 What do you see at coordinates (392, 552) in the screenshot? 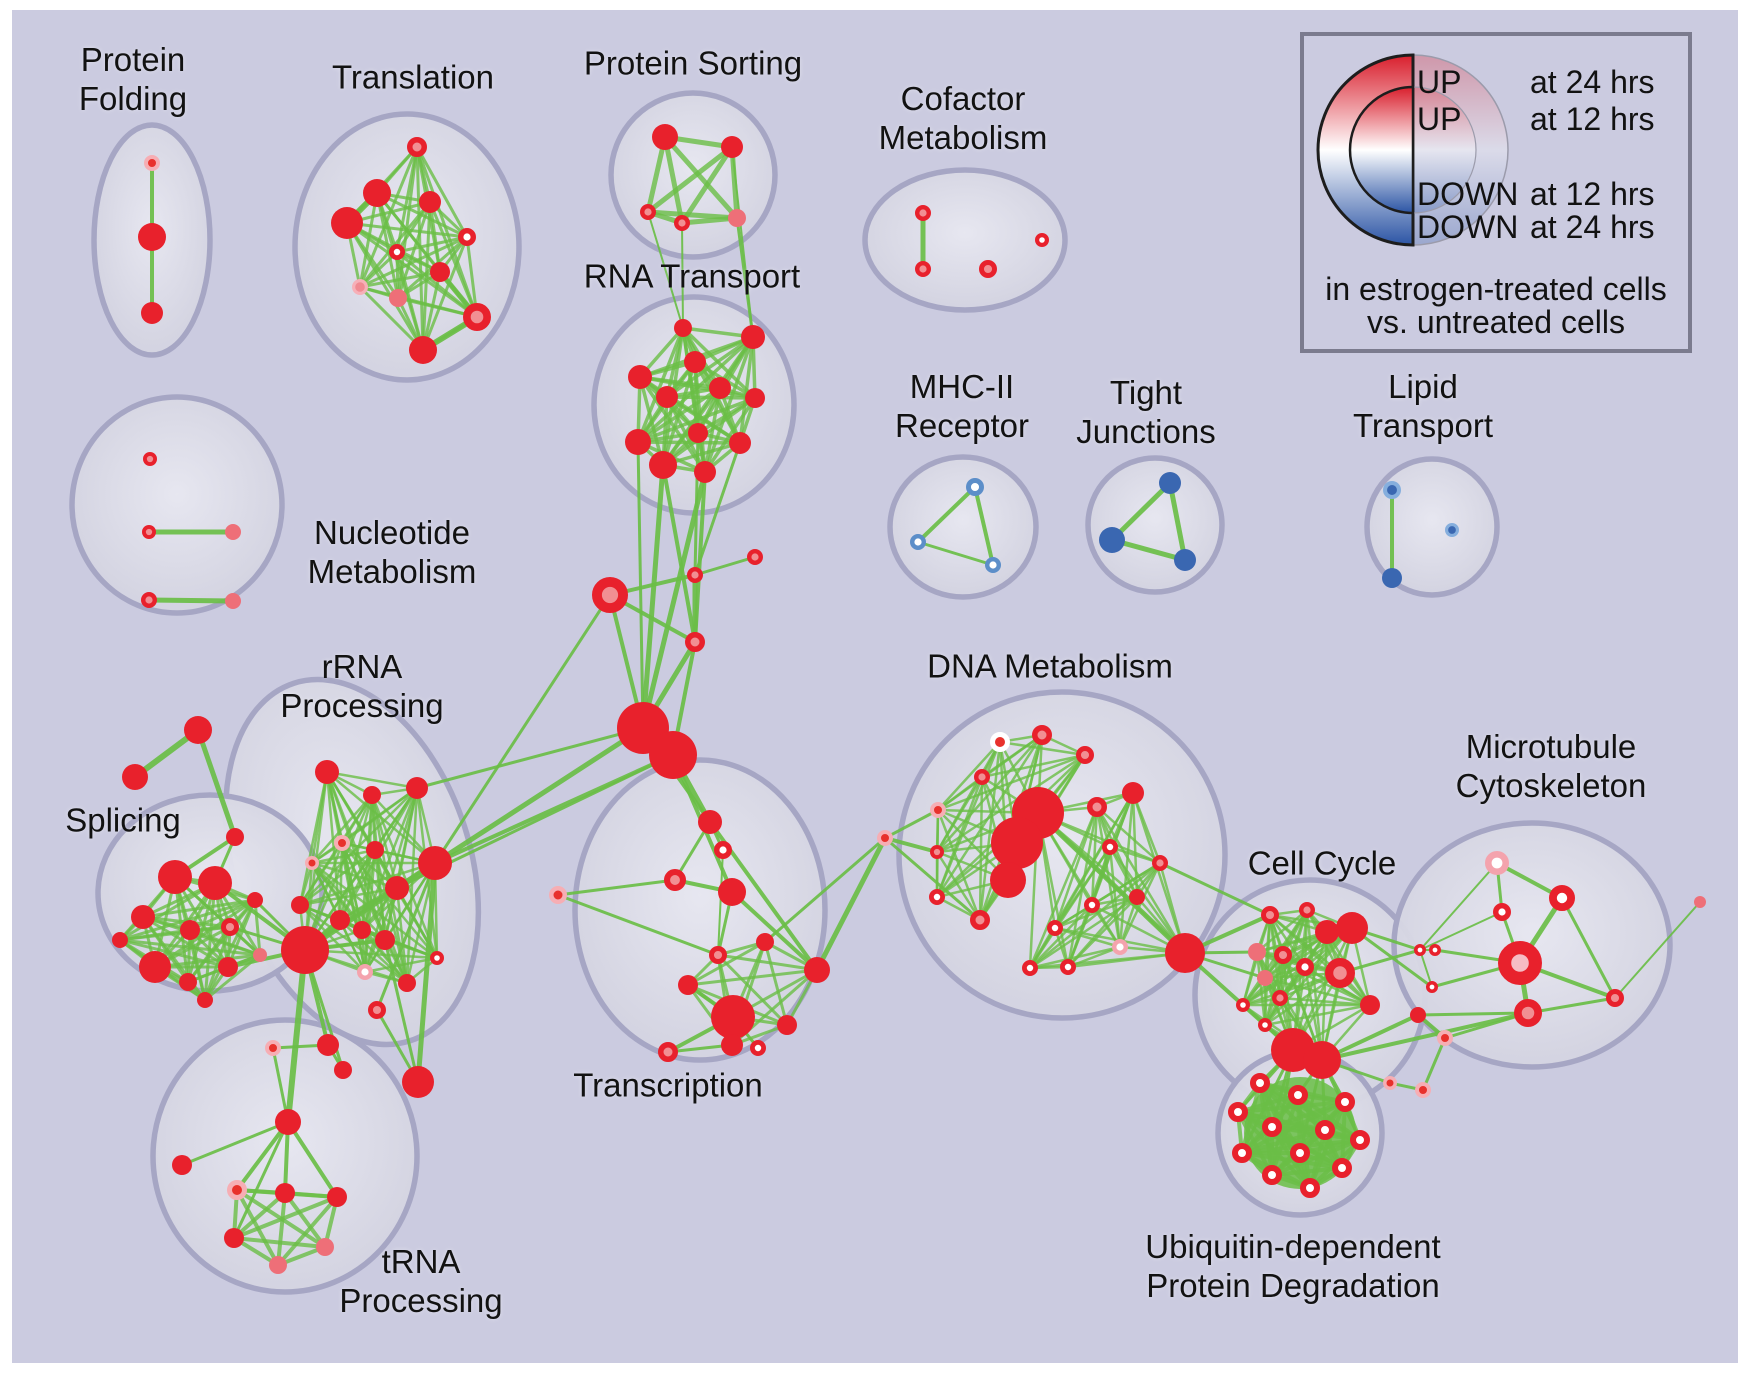
I see `cluster-label-nucleotide-metabolism: Nucleotide Metabolism` at bounding box center [392, 552].